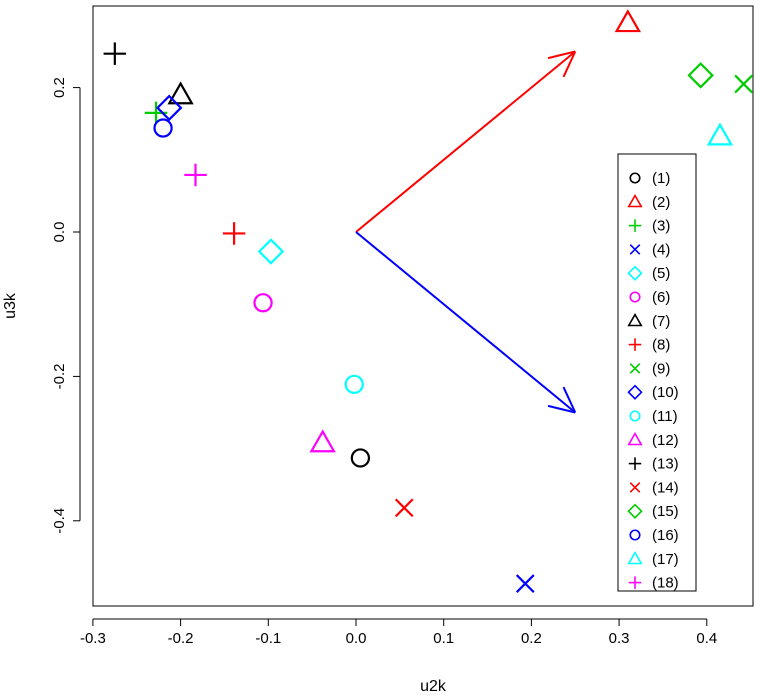 Image resolution: width=768 pixels, height=698 pixels. Describe the element at coordinates (661, 273) in the screenshot. I see `legend-label: (5)` at that location.